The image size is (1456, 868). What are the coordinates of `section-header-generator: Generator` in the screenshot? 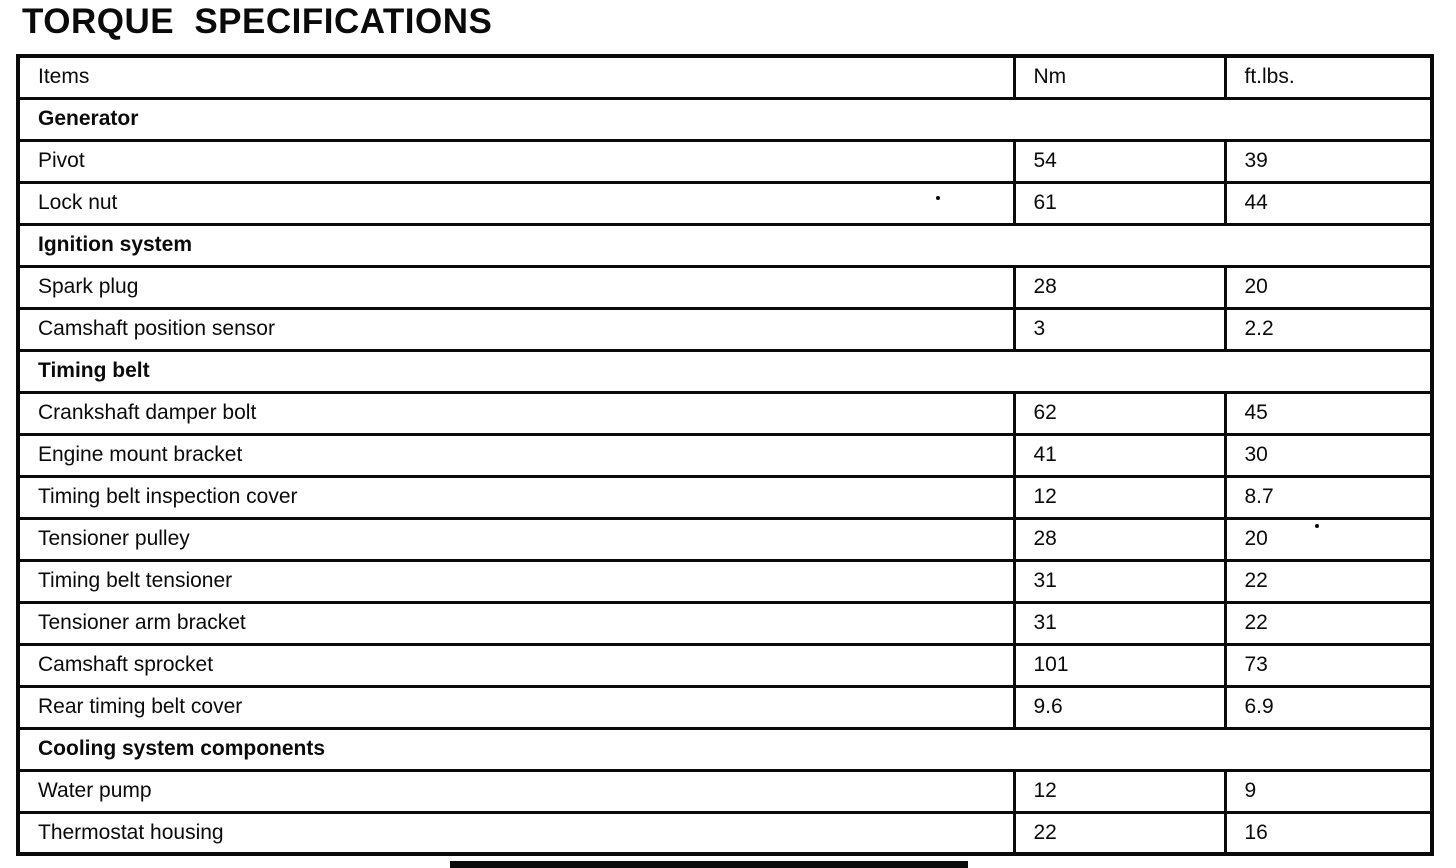 It's located at (725, 119).